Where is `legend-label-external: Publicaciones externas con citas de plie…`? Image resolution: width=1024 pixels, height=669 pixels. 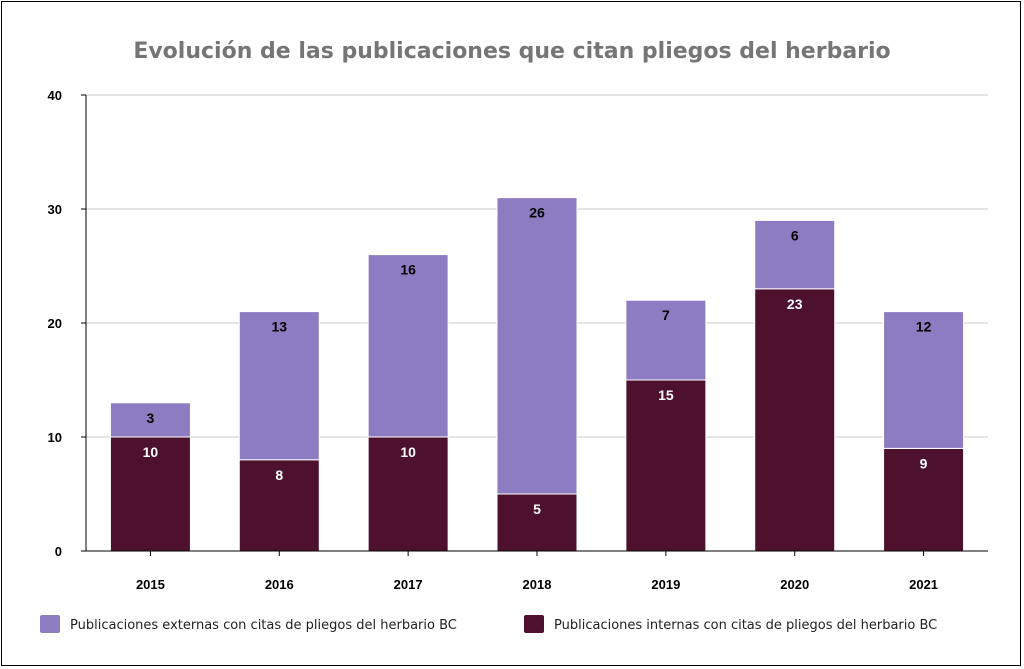 legend-label-external: Publicaciones externas con citas de plie… is located at coordinates (263, 625).